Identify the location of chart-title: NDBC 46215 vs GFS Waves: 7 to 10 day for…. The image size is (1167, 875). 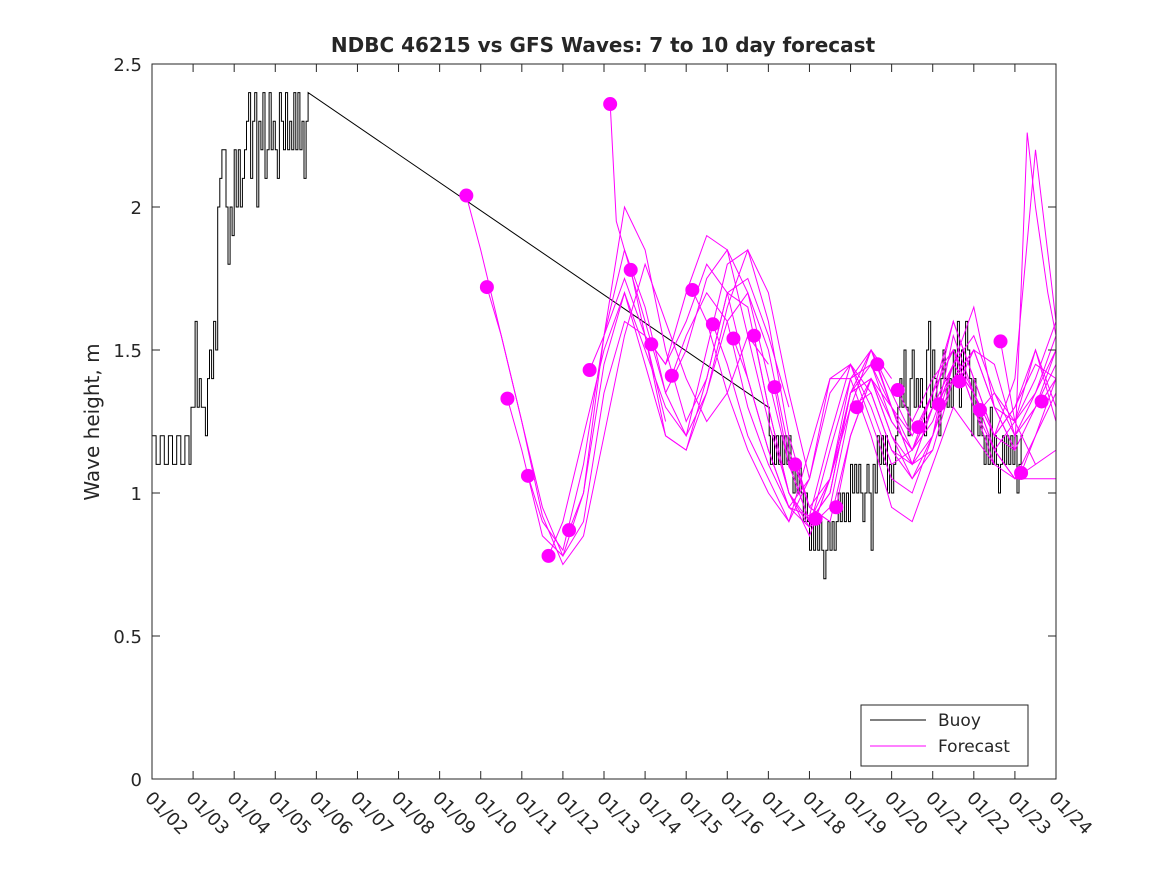
(603, 45).